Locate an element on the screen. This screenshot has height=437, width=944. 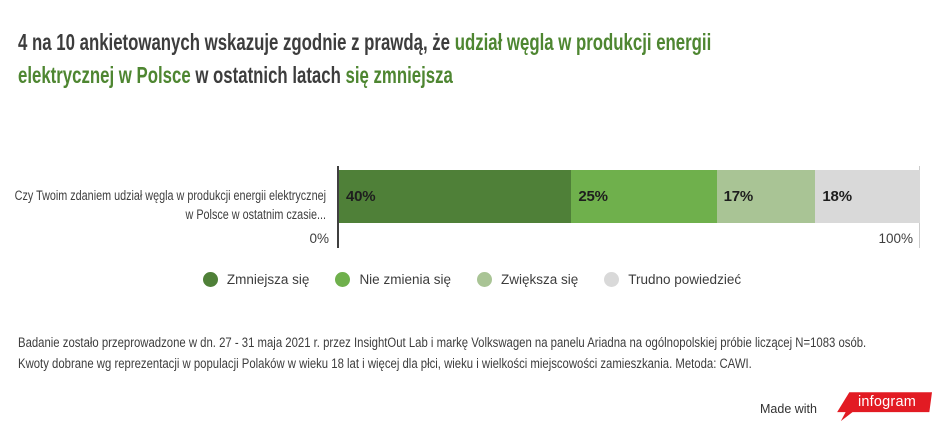
made-with-label: Made with is located at coordinates (788, 408).